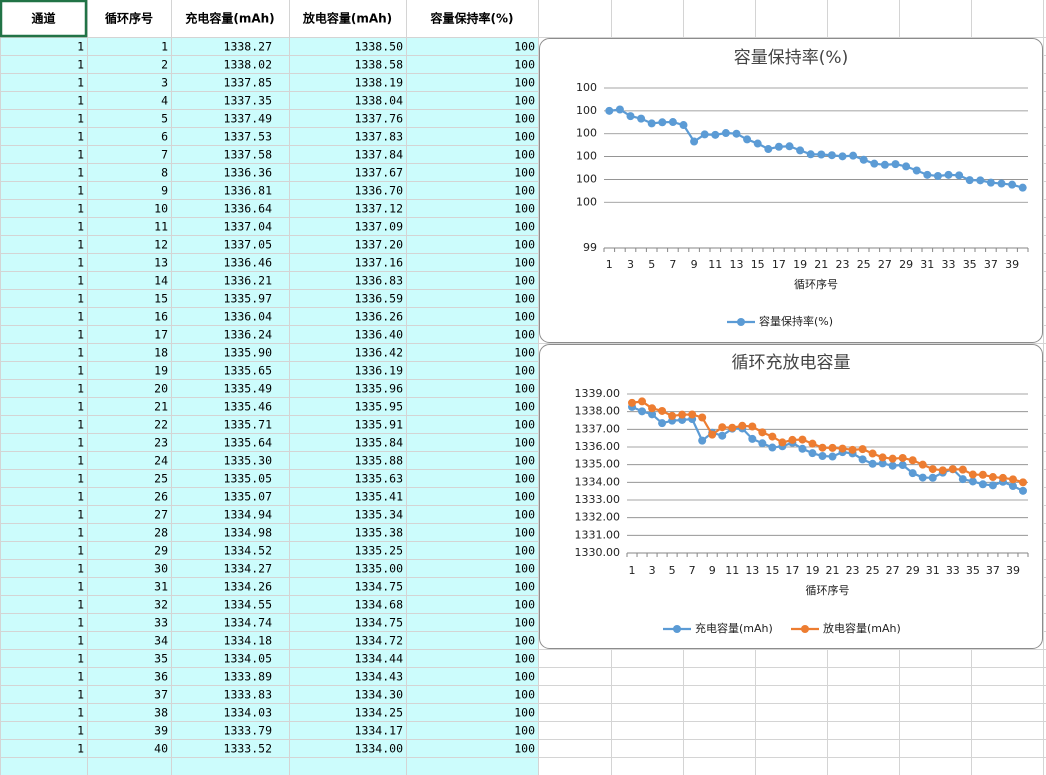 The image size is (1046, 775). What do you see at coordinates (248, 101) in the screenshot?
I see `cell: 1337.35` at bounding box center [248, 101].